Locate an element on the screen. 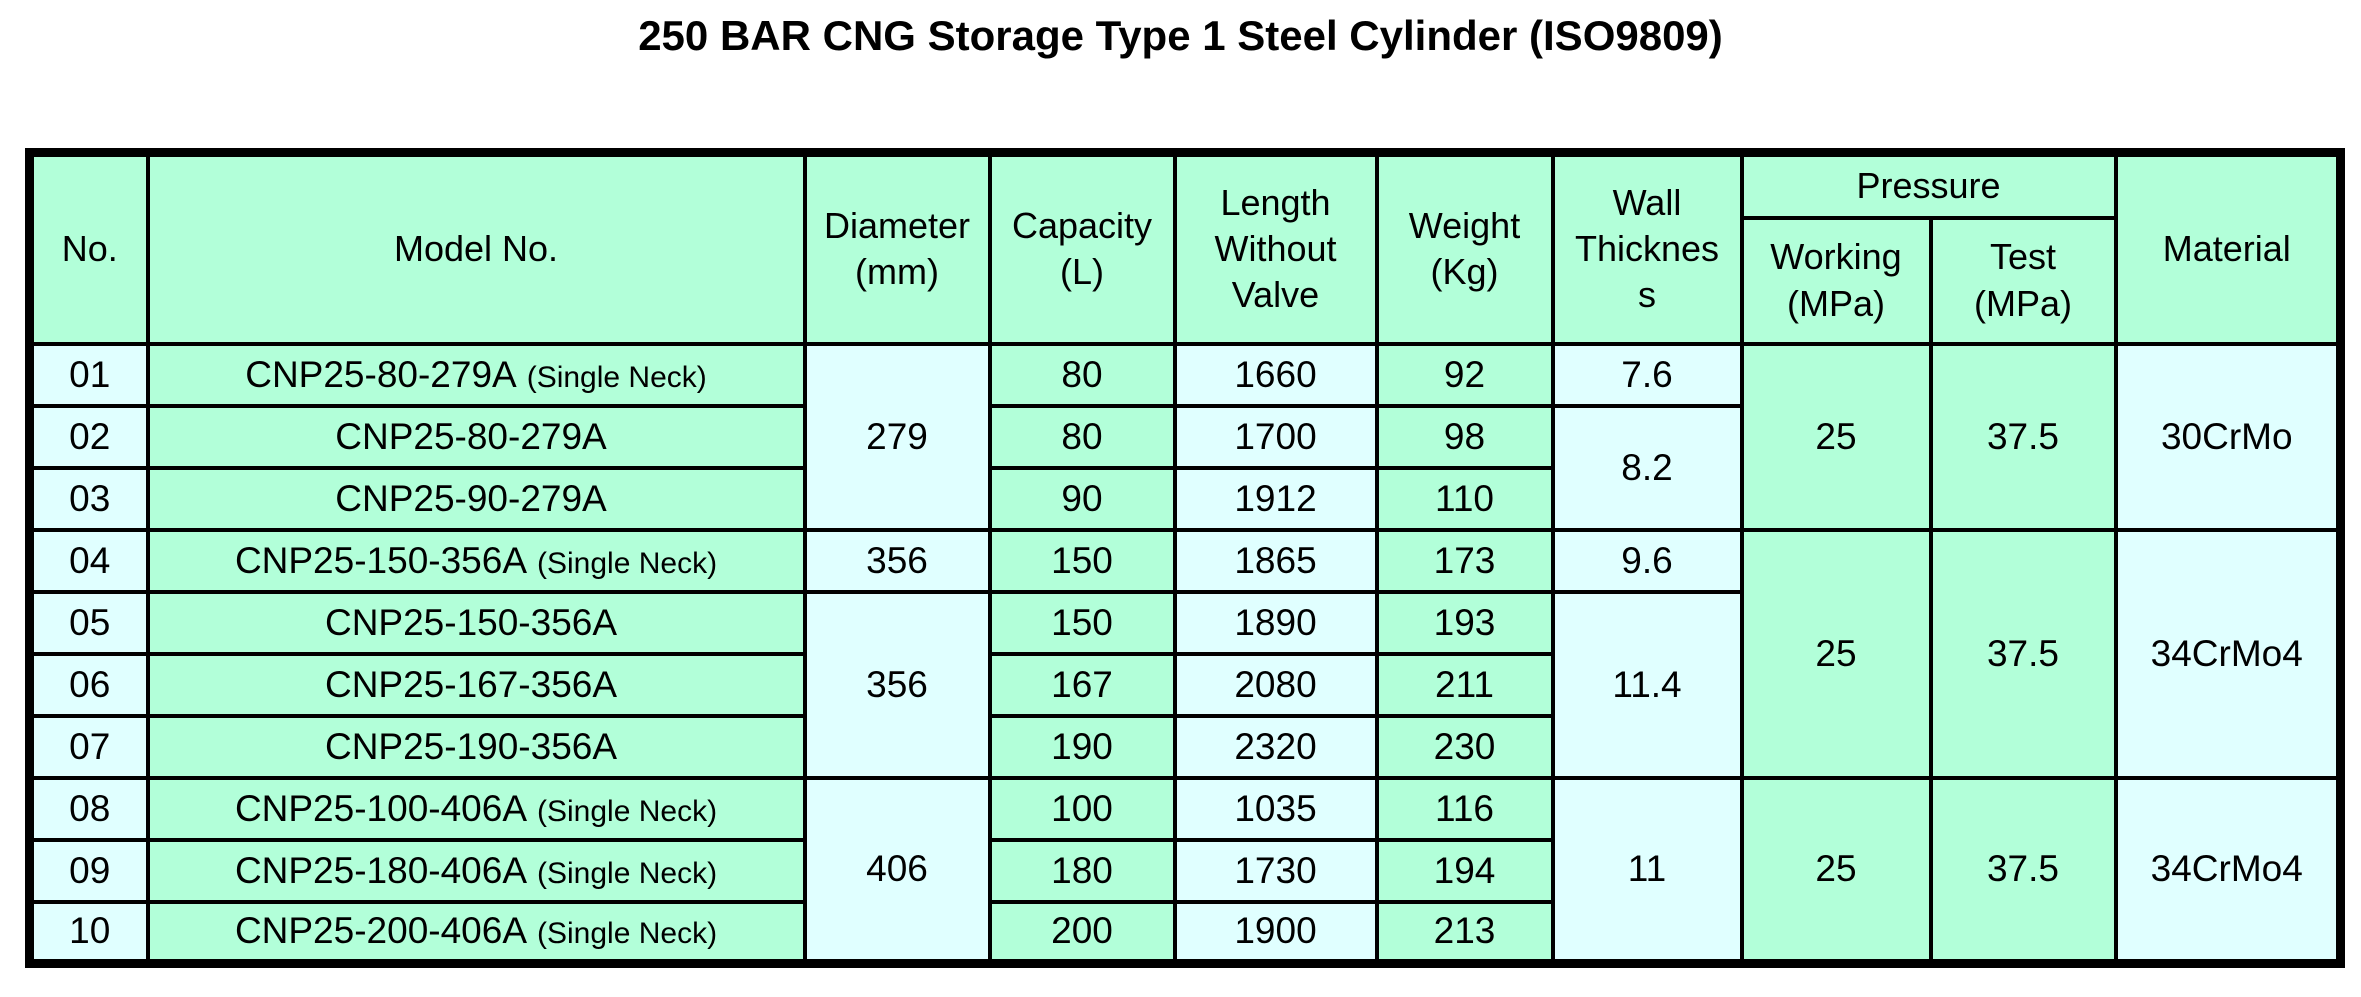 Image resolution: width=2361 pixels, height=997 pixels. cell-no: 06 is located at coordinates (88, 684).